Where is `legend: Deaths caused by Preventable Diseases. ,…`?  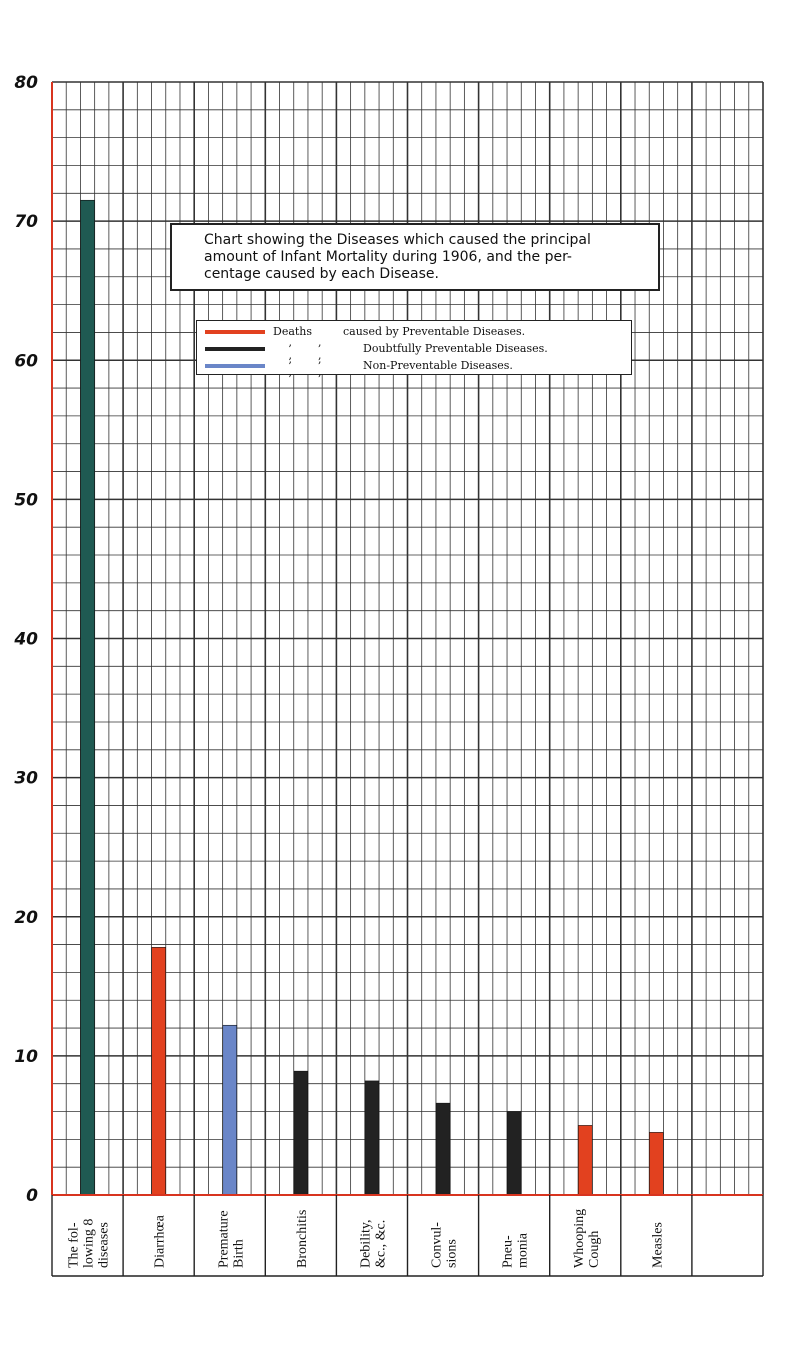
legend: Deaths caused by Preventable Diseases. ,… is located at coordinates (414, 349).